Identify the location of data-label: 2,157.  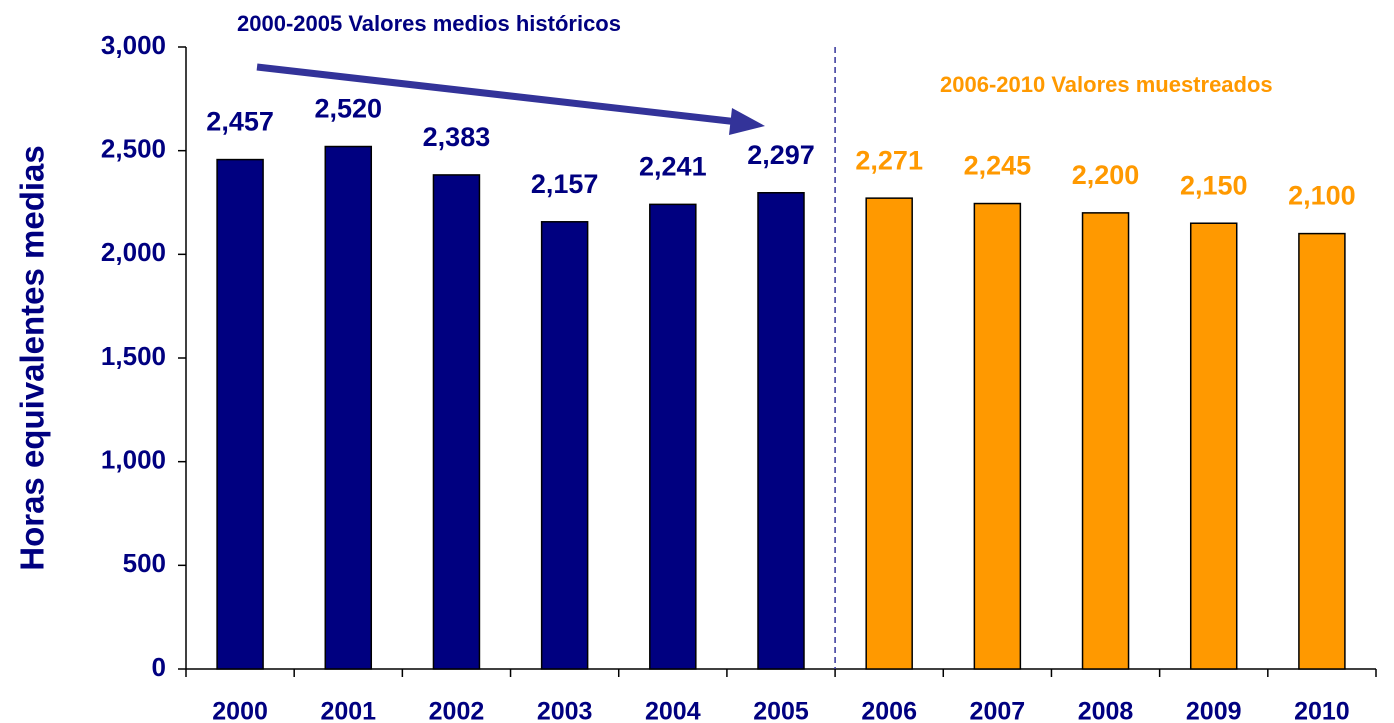
(565, 184).